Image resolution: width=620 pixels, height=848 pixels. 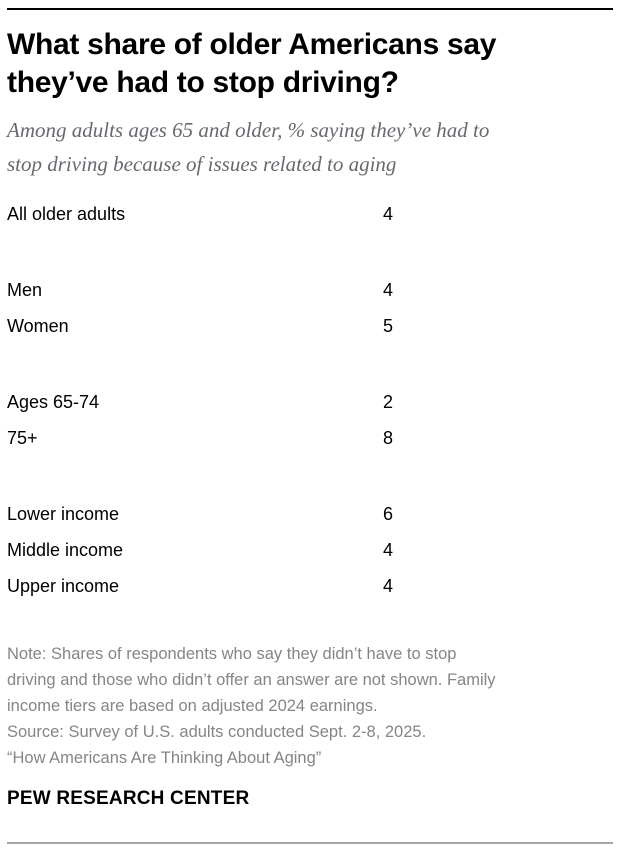 I want to click on row-value: 8, so click(x=388, y=438).